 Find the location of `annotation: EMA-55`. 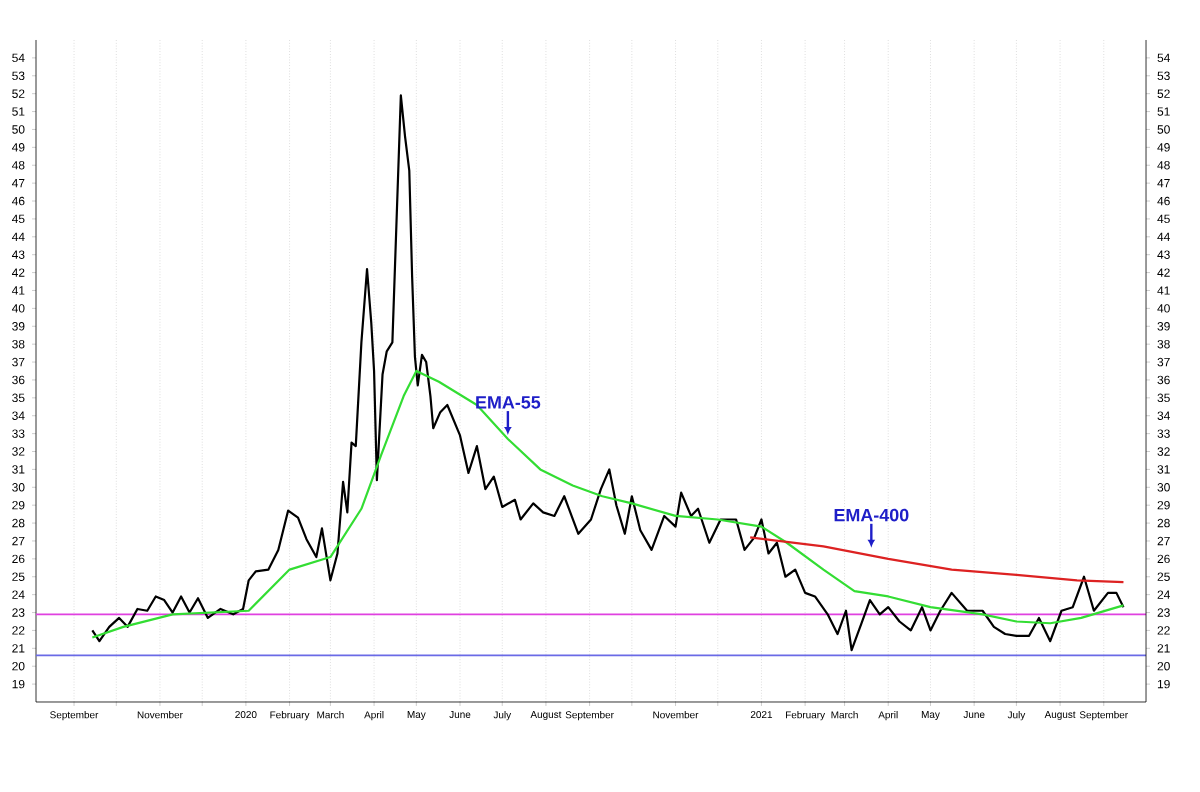

annotation: EMA-55 is located at coordinates (508, 402).